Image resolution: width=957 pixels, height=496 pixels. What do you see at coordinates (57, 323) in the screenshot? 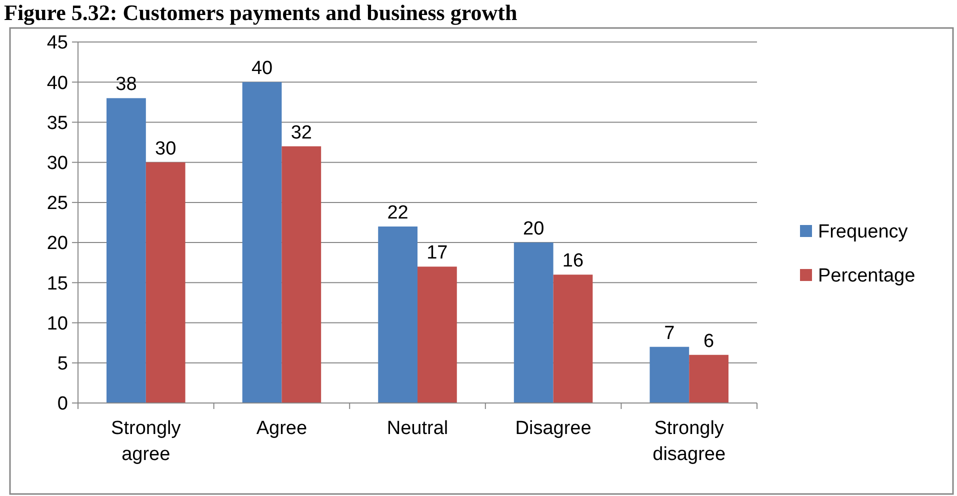
I see `y-tick-label: 10` at bounding box center [57, 323].